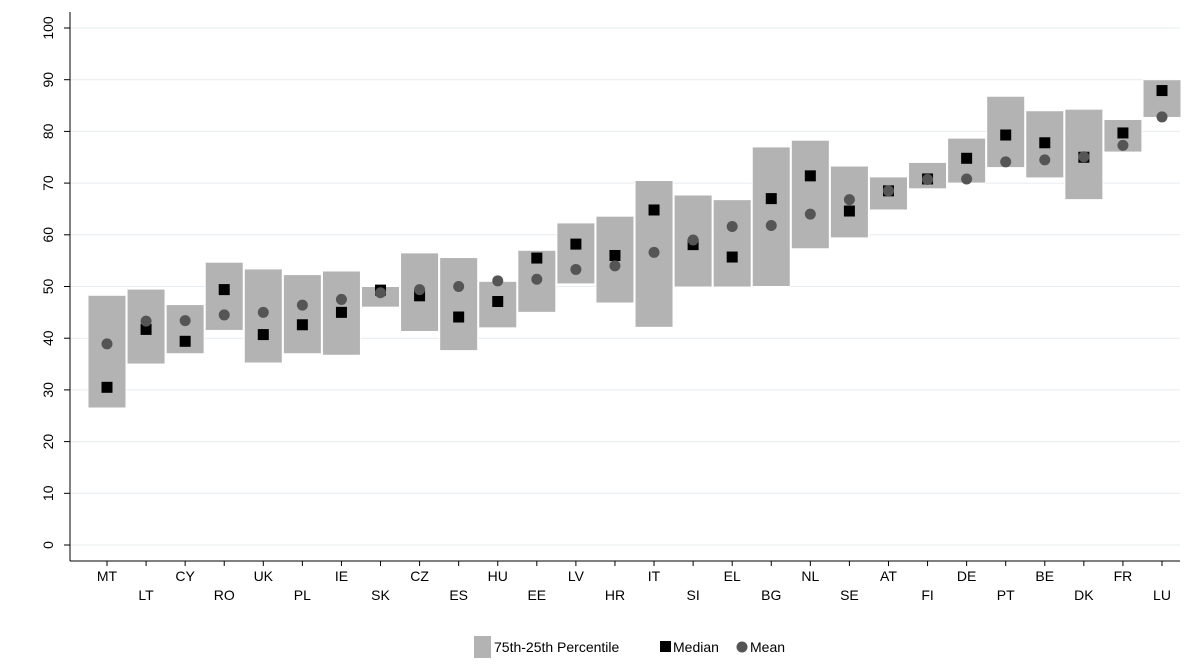 This screenshot has width=1195, height=667. Describe the element at coordinates (927, 595) in the screenshot. I see `x-tick-label-FI: FI` at that location.